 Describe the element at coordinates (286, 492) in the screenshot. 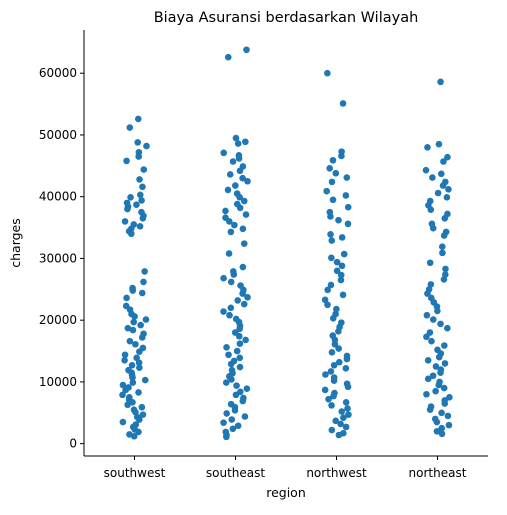

I see `x-axis-label: region` at that location.